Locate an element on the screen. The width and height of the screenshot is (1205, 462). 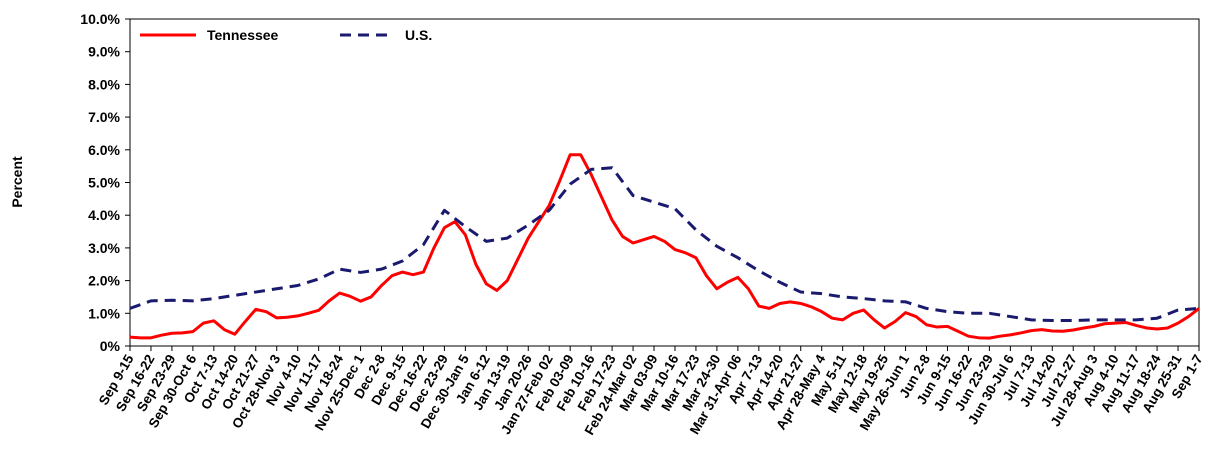
y-tick-label: 6.0% is located at coordinates (104, 150).